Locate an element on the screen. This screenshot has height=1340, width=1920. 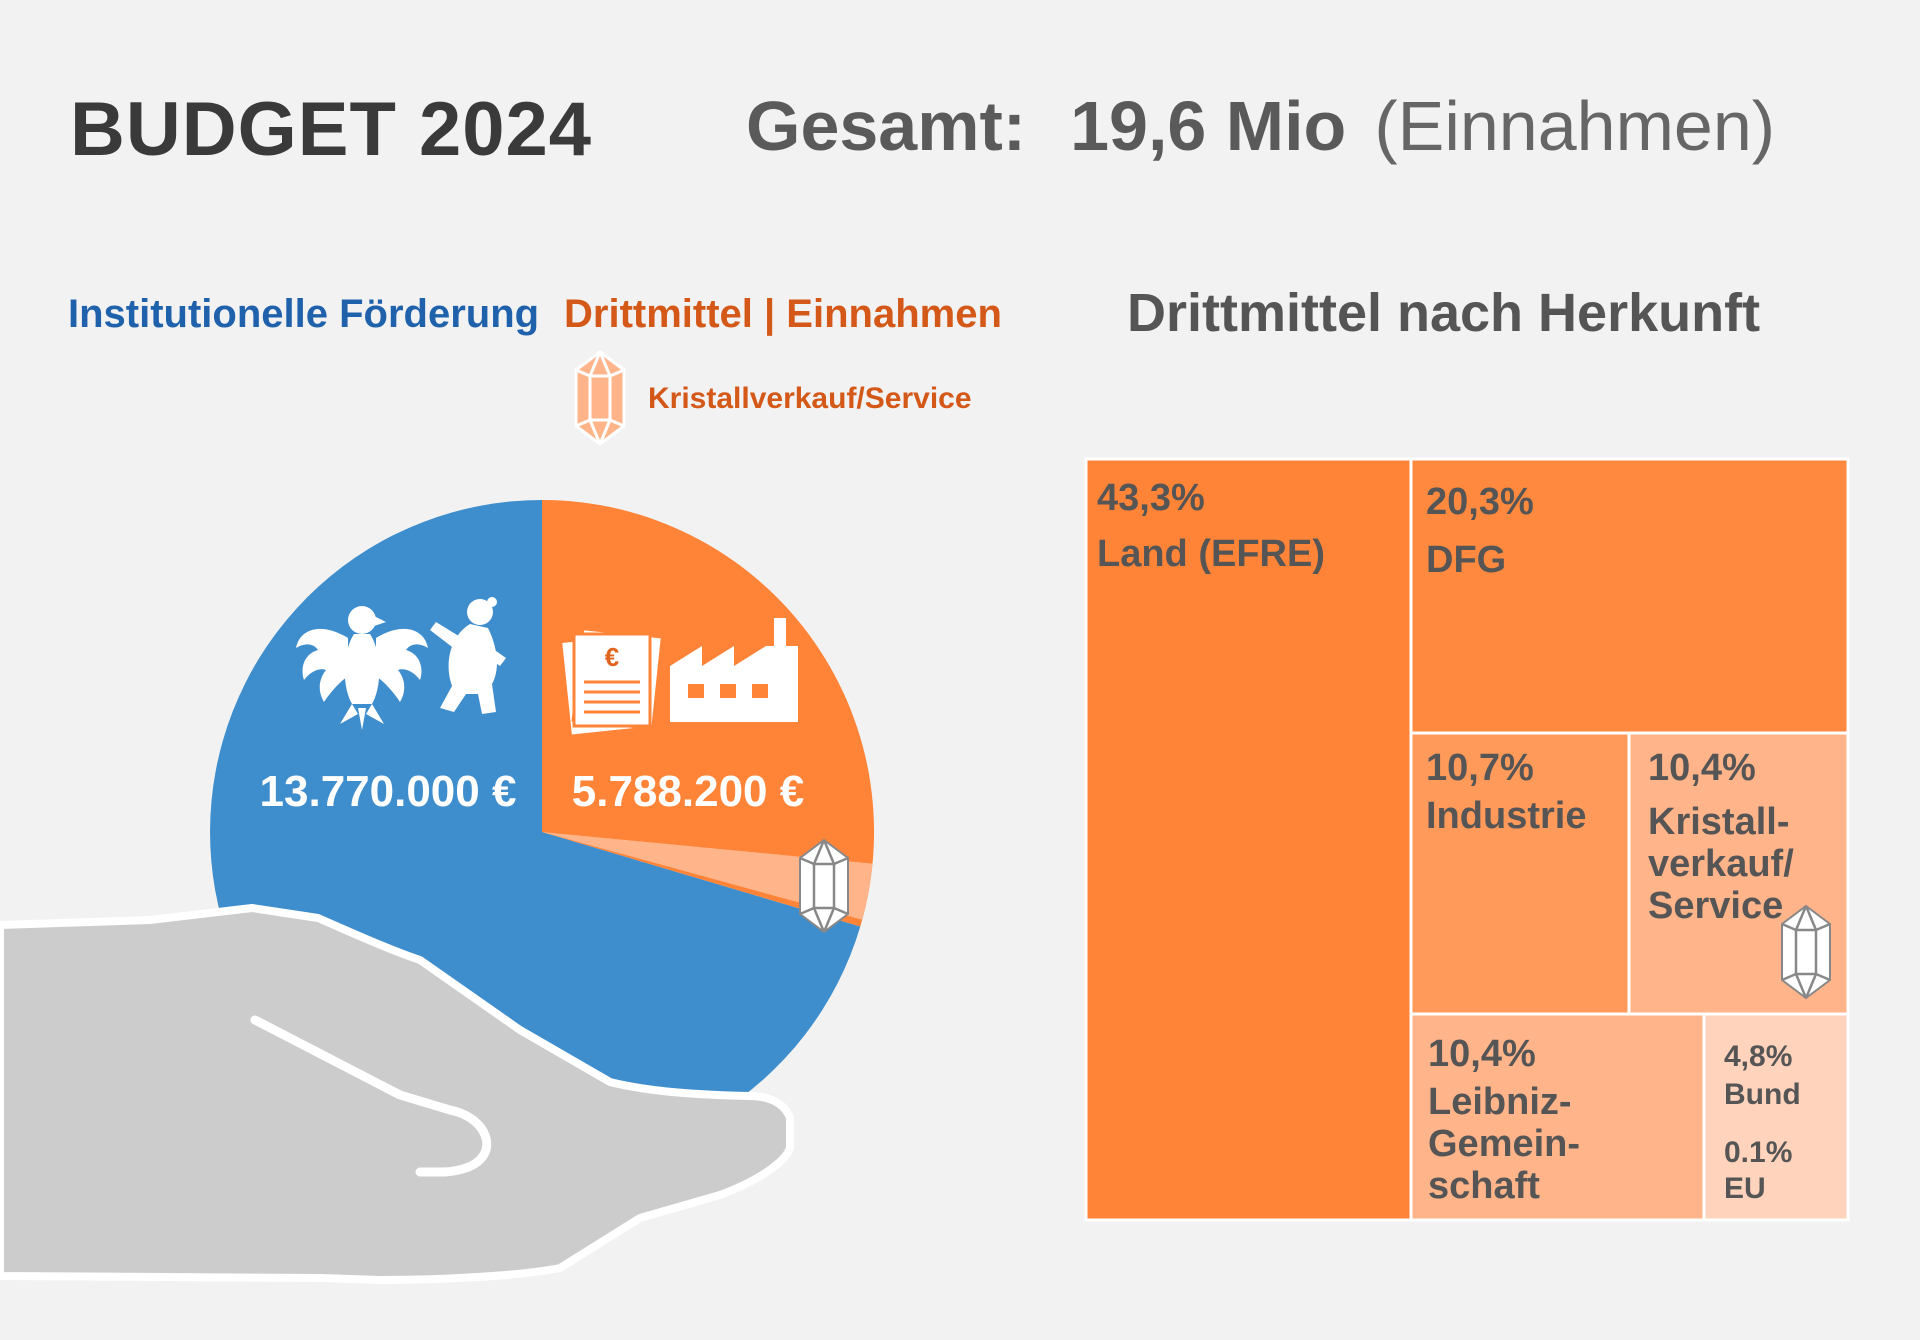
total-summary: Gesamt: 19,6 Mio (Einnahmen) is located at coordinates (1260, 126).